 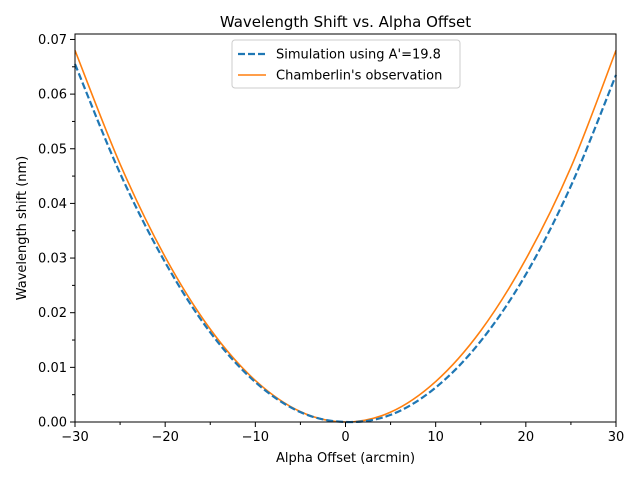 I want to click on legend-label-1: Chamberlin's observation, so click(x=359, y=76).